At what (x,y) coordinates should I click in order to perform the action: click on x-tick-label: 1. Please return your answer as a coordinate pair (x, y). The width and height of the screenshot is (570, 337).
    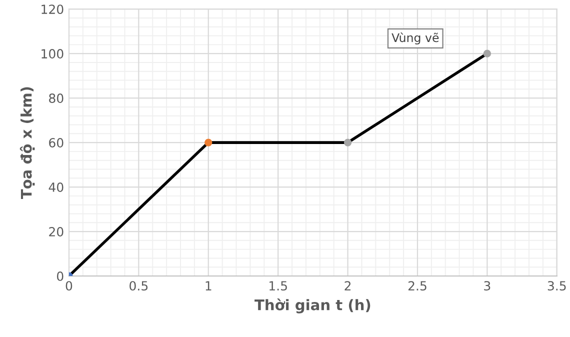
    Looking at the image, I should click on (209, 285).